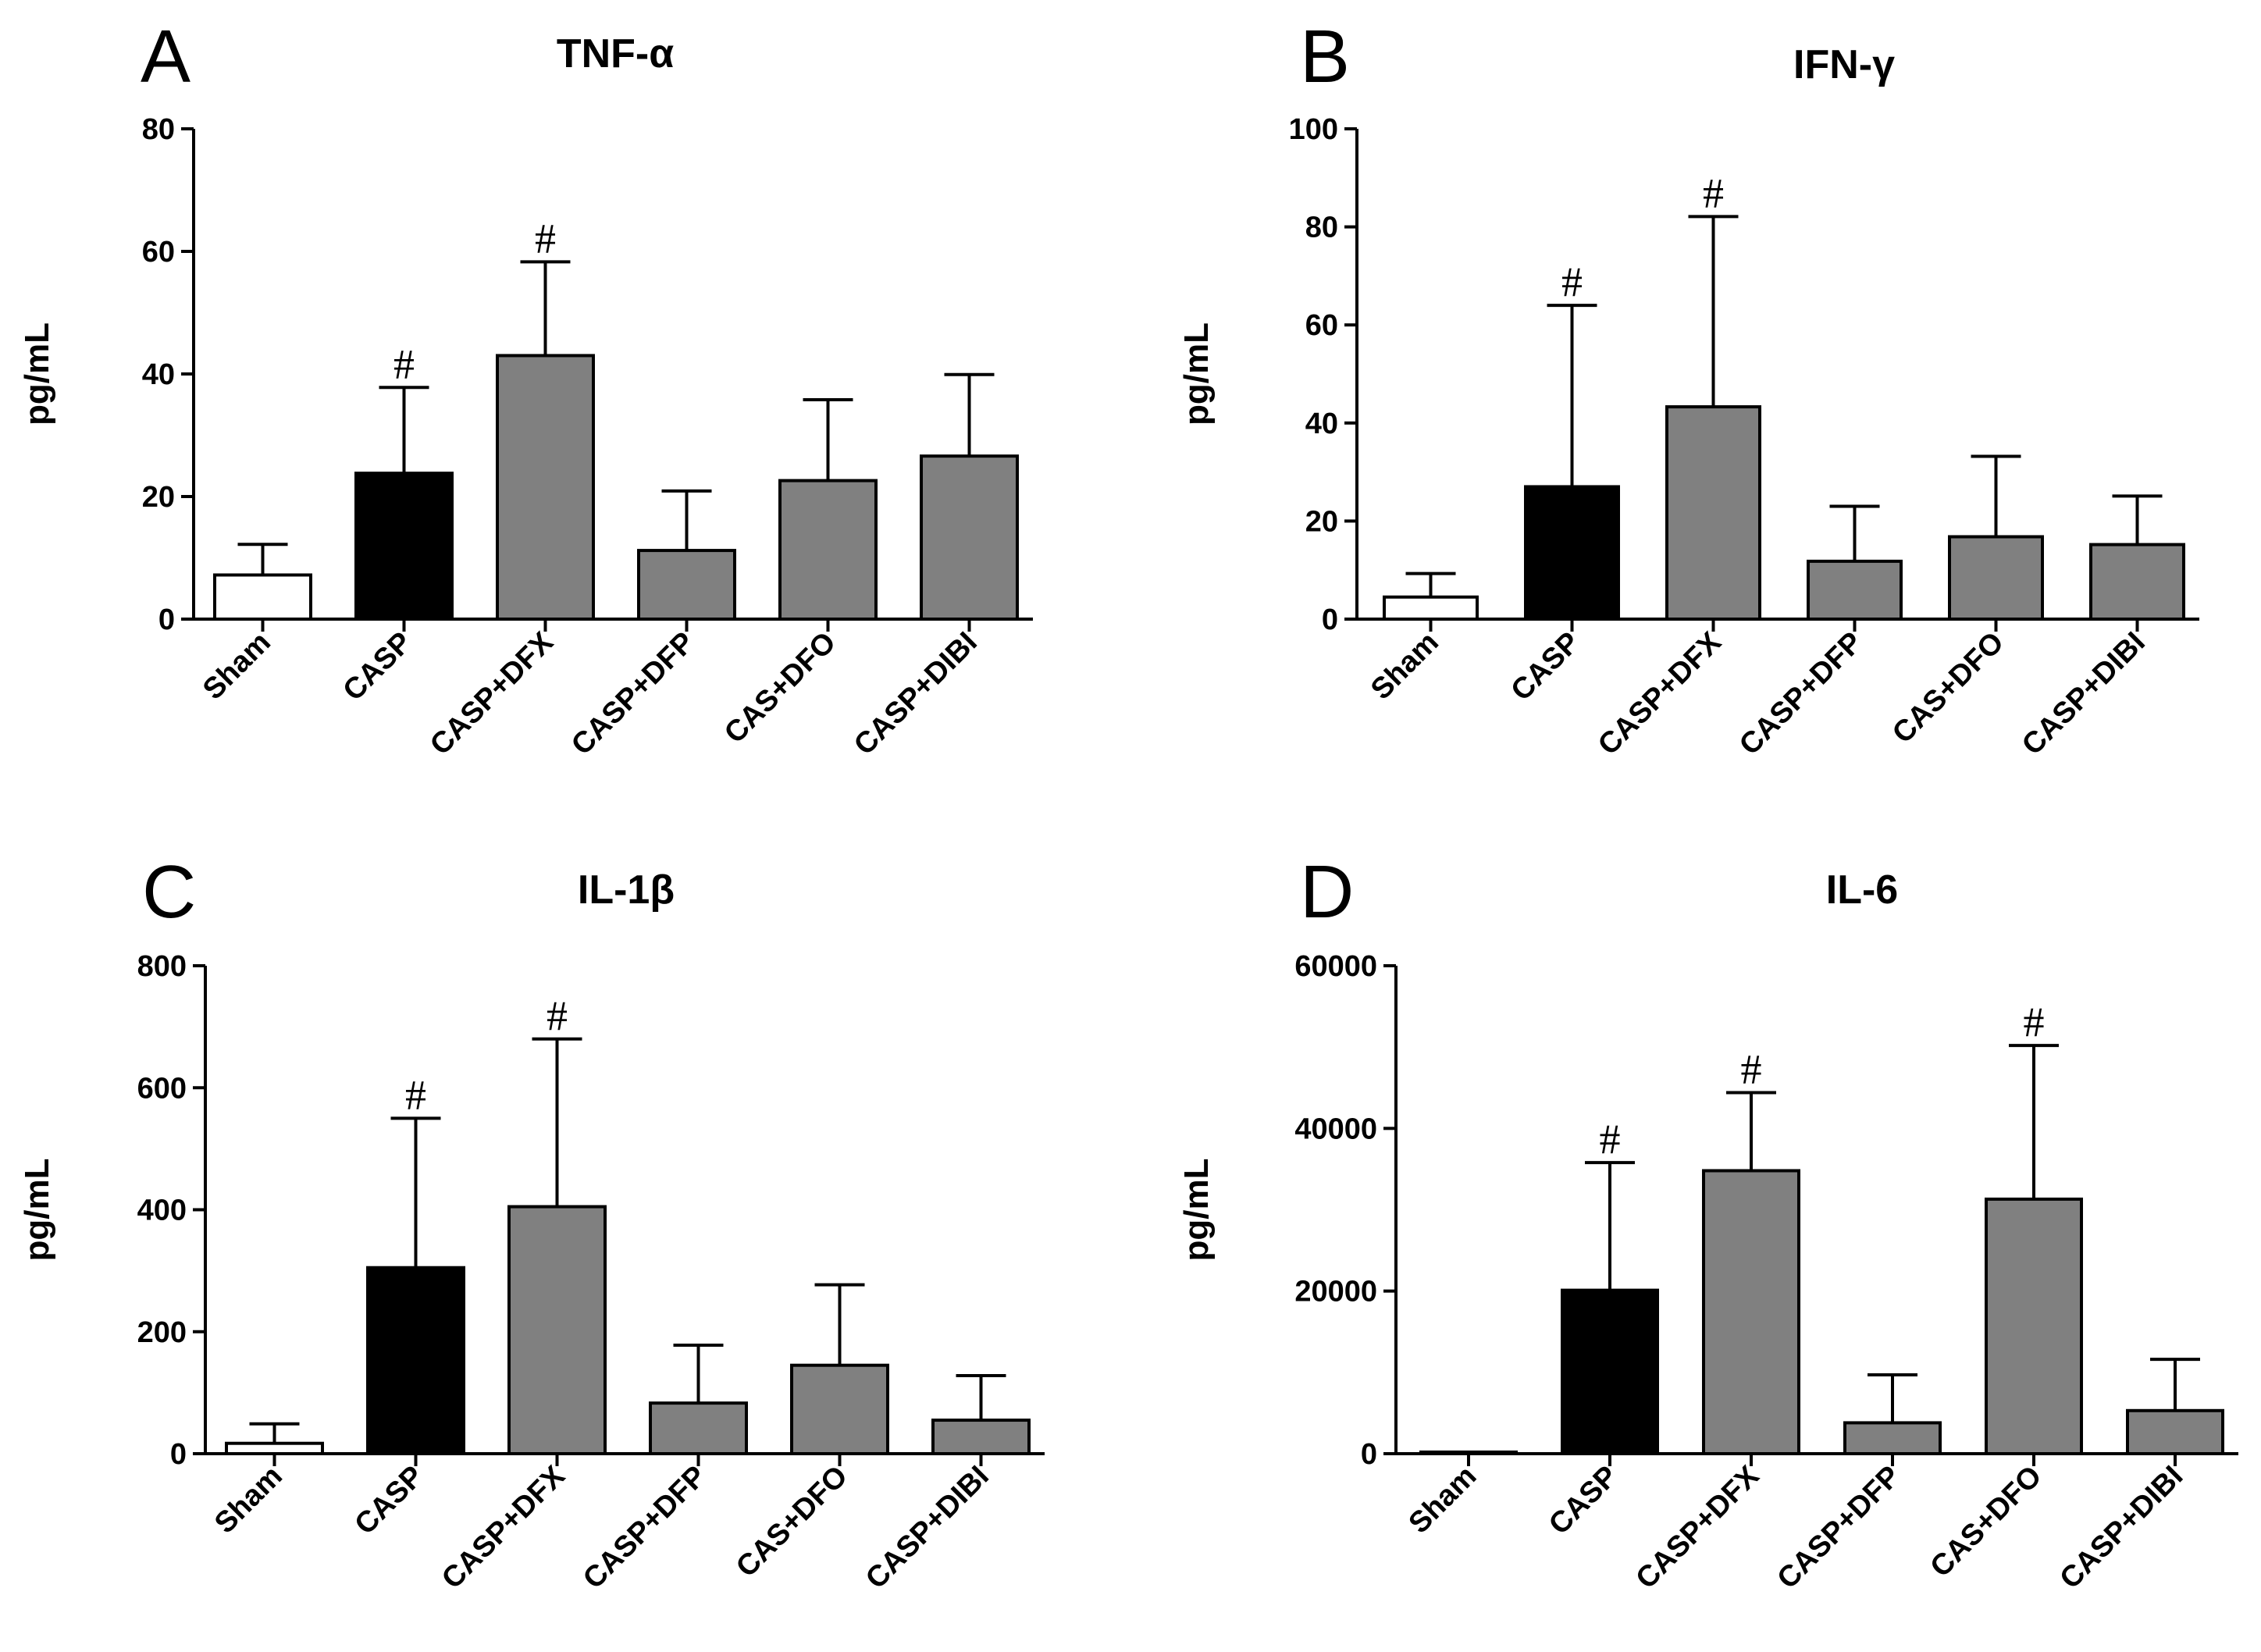  Describe the element at coordinates (1336, 1129) in the screenshot. I see `y-tick-label: 40000` at that location.